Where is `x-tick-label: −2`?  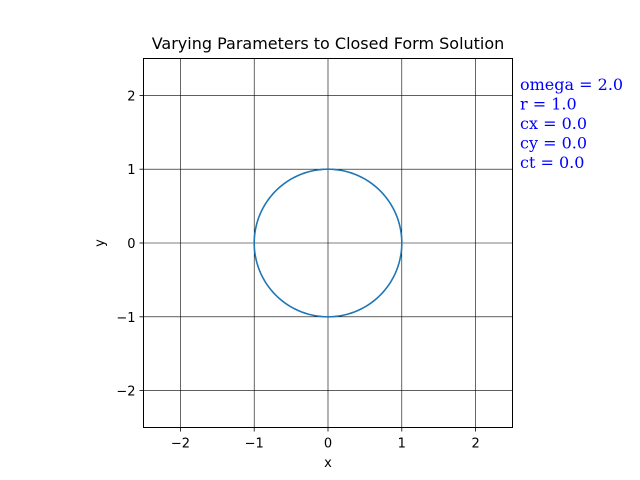 x-tick-label: −2 is located at coordinates (180, 444).